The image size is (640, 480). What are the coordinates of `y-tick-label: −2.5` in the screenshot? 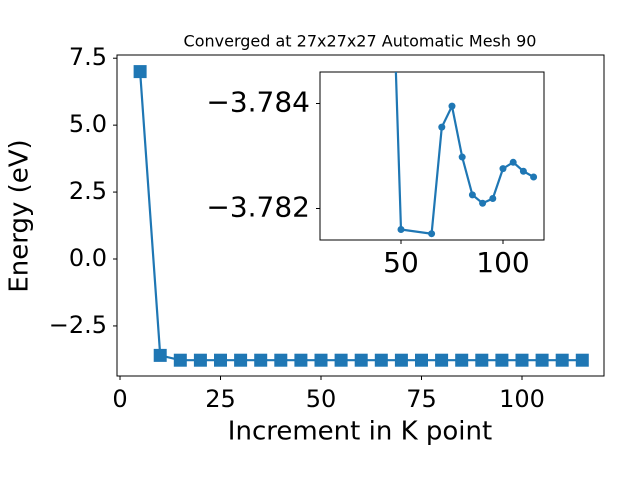 It's located at (78, 325).